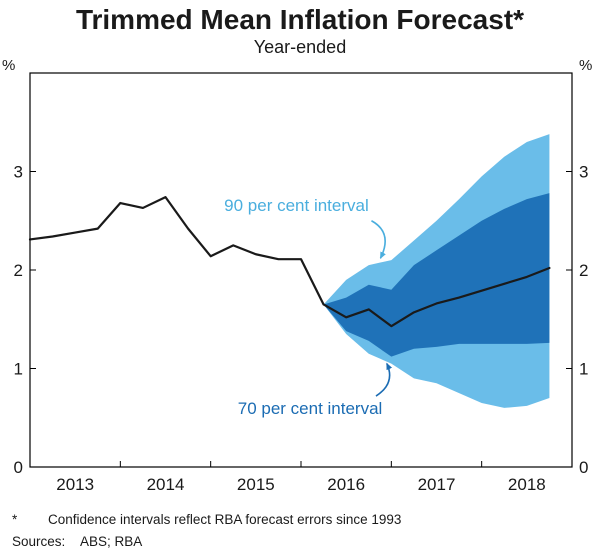 Image resolution: width=600 pixels, height=560 pixels. Describe the element at coordinates (583, 270) in the screenshot. I see `y-tick-label-right: 2` at that location.